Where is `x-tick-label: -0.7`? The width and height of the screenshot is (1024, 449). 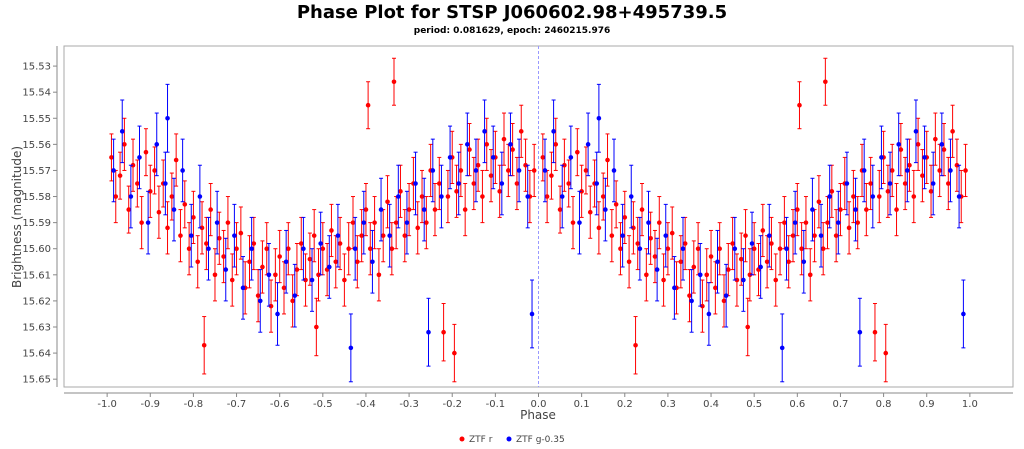 x-tick-label: -0.7 is located at coordinates (237, 404).